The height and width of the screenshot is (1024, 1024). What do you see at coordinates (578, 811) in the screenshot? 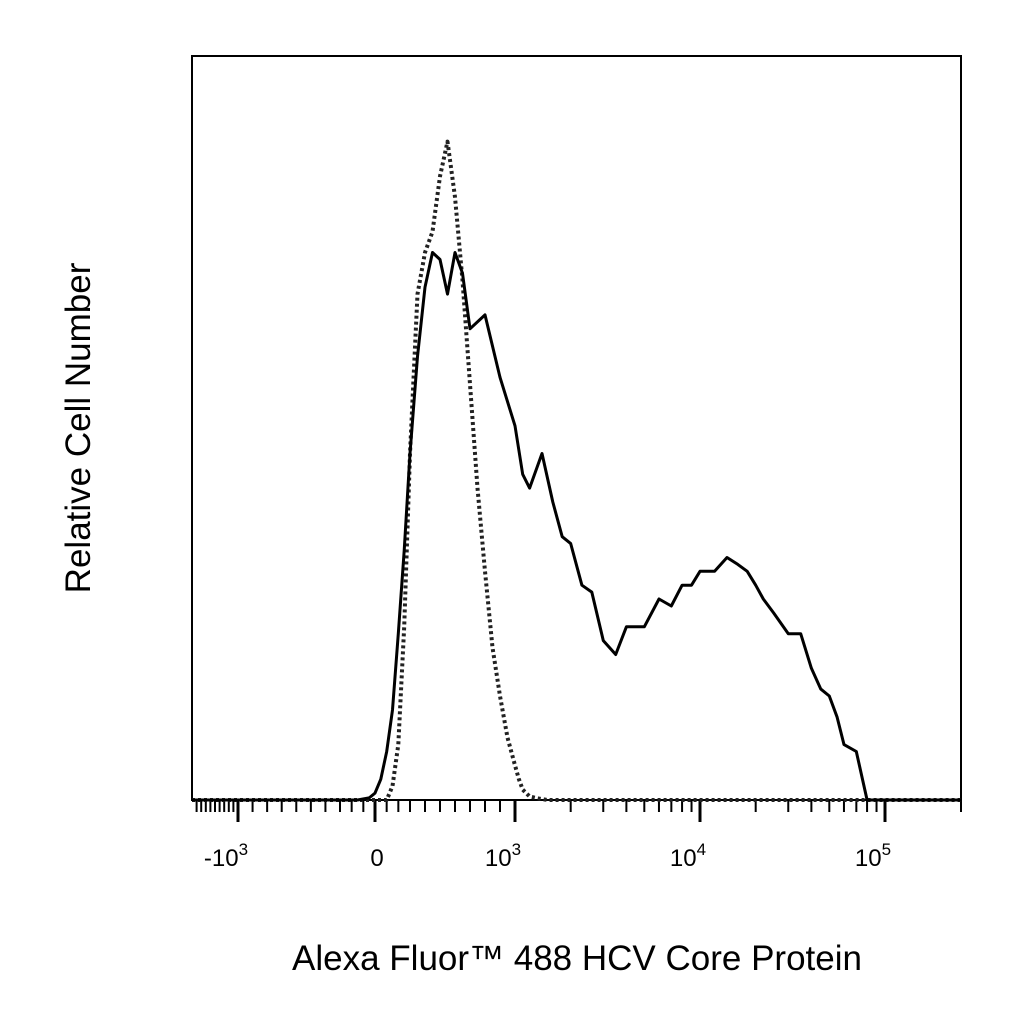
I see `x-axis-ticks` at bounding box center [578, 811].